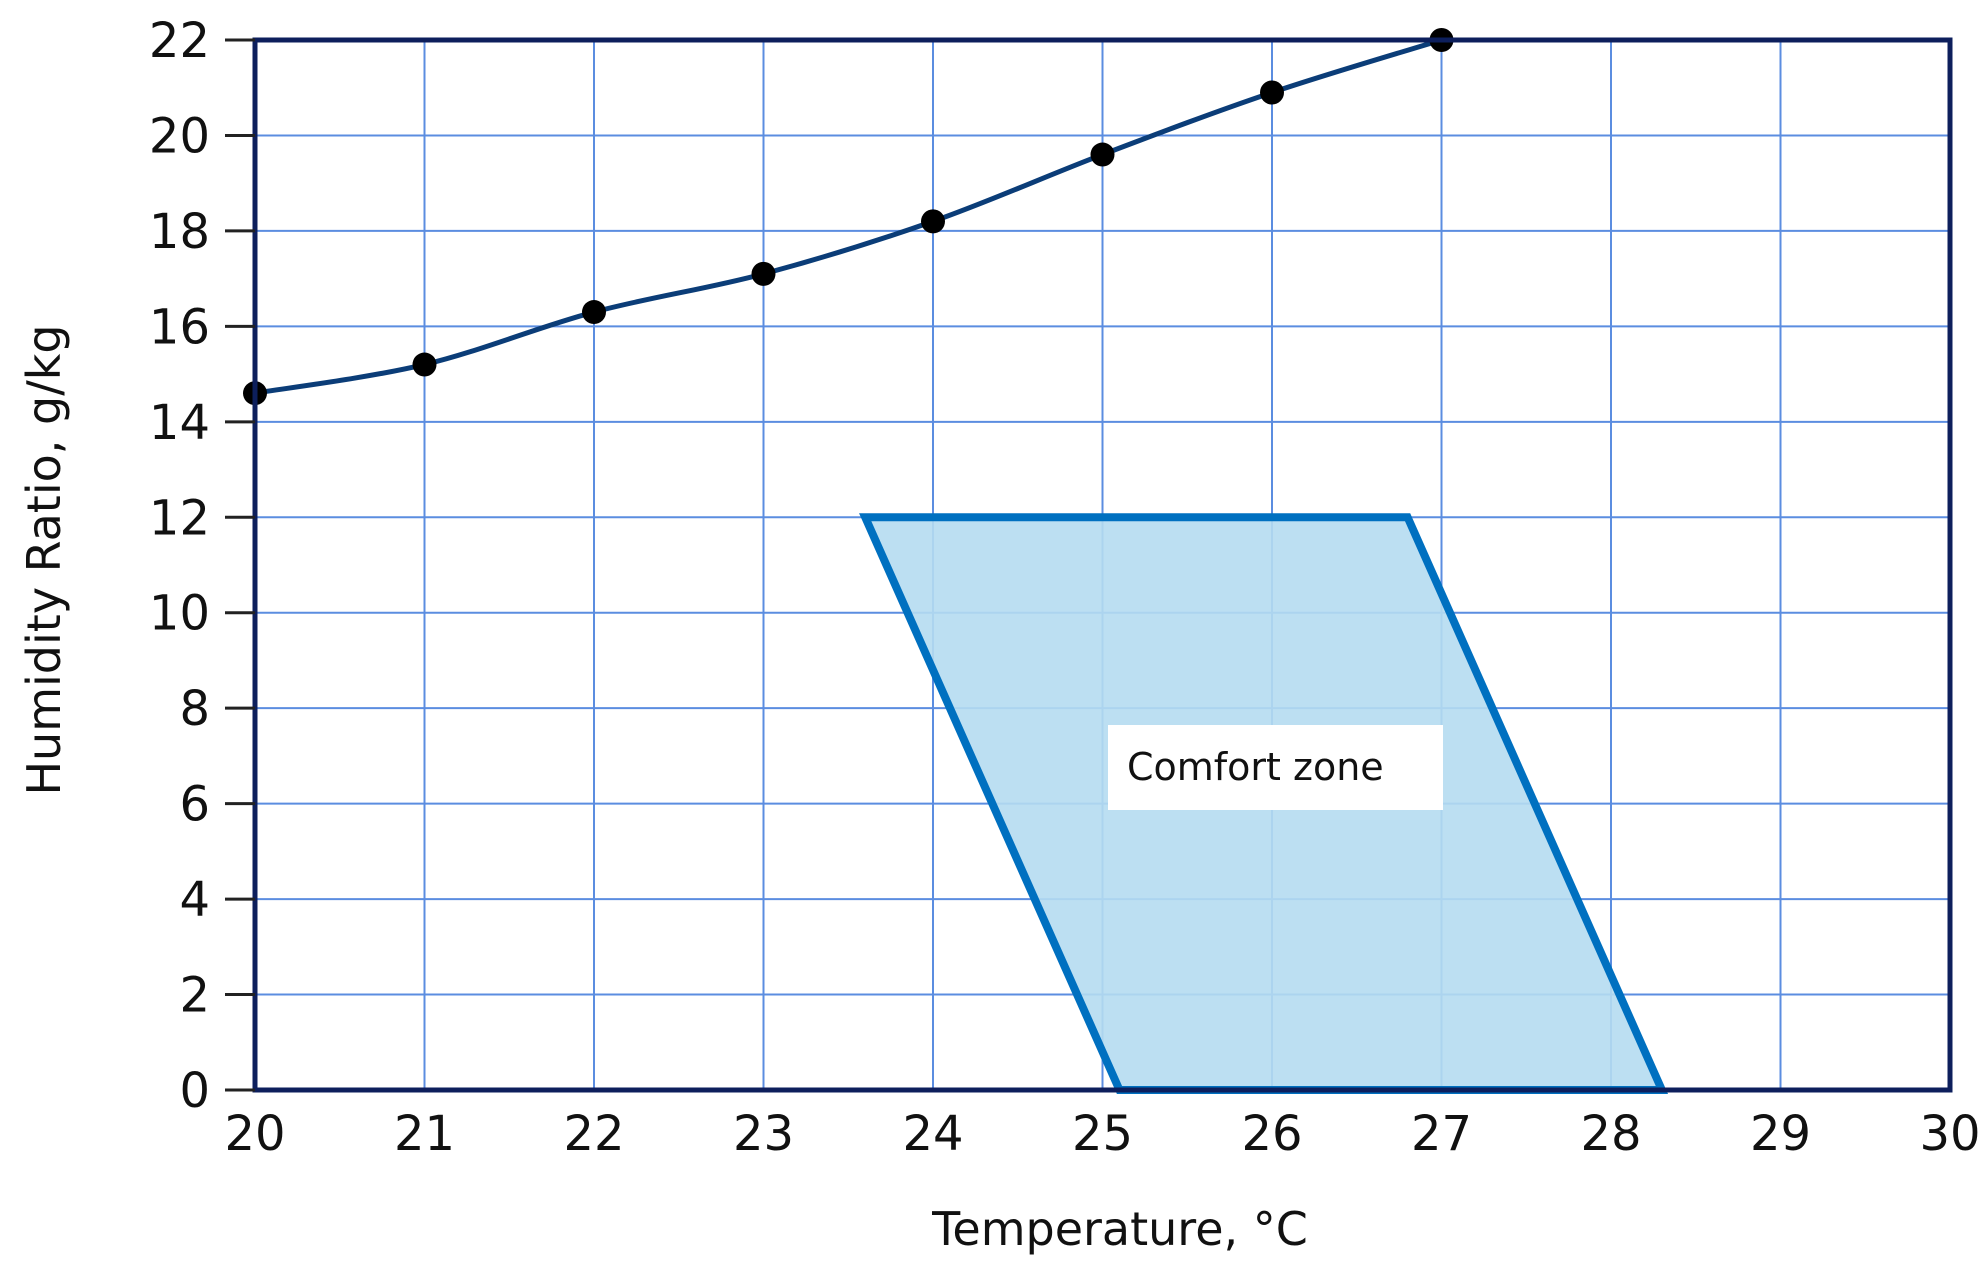 This screenshot has width=1983, height=1273. Describe the element at coordinates (593, 1134) in the screenshot. I see `x-tick-label-22: 22` at that location.